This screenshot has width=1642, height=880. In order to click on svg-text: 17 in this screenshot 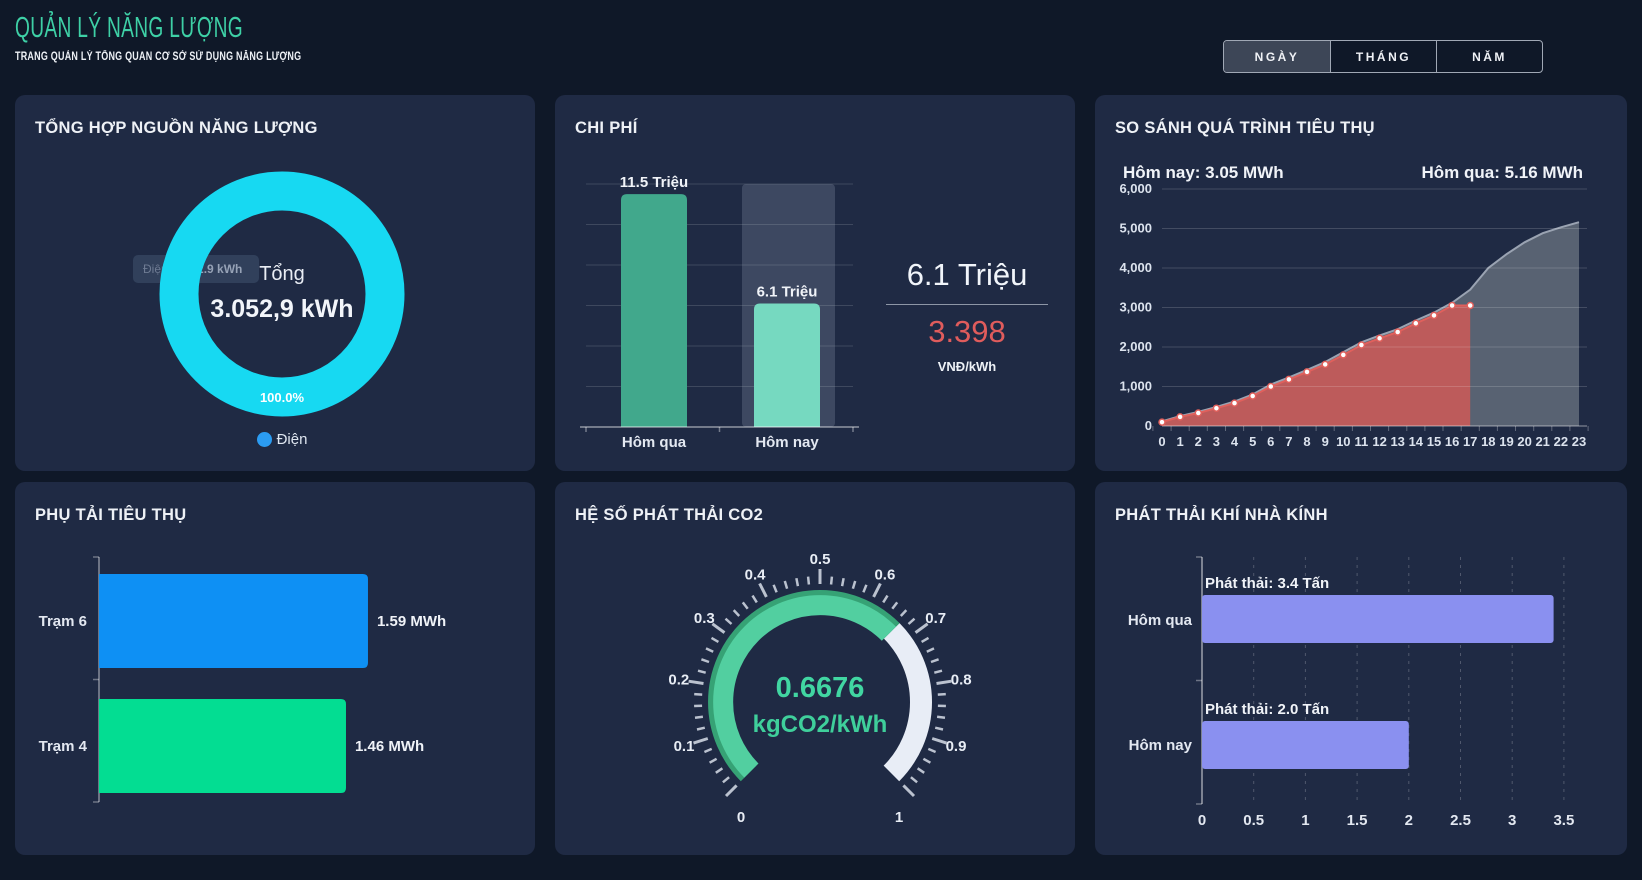, I will do `click(1470, 441)`.